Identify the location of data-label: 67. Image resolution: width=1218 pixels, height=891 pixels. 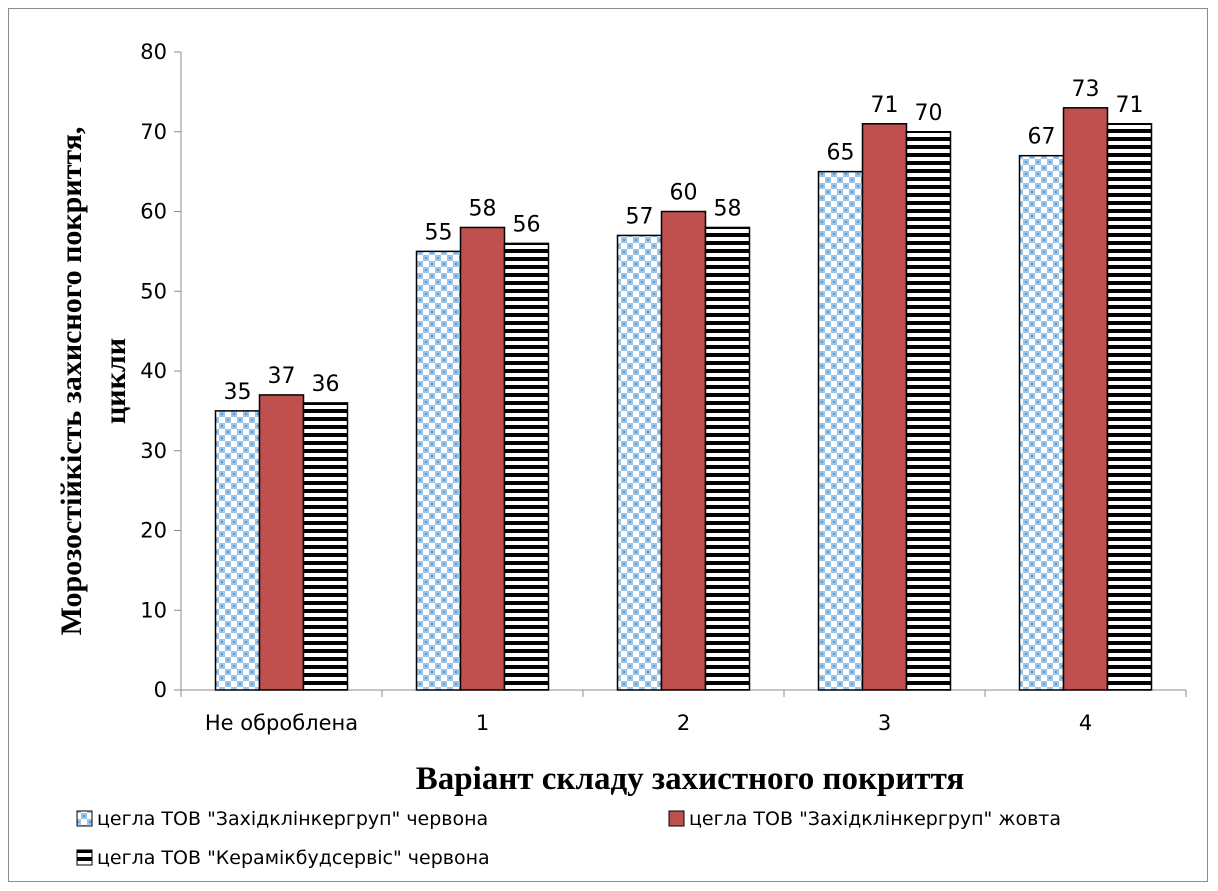
(1042, 137).